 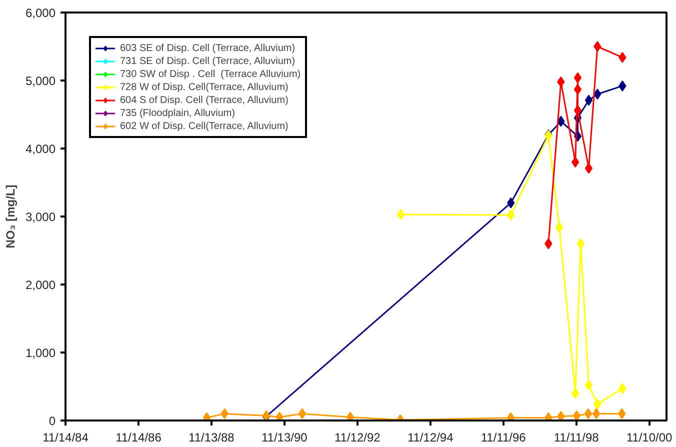 What do you see at coordinates (40, 285) in the screenshot?
I see `y-tick-label: 2,000` at bounding box center [40, 285].